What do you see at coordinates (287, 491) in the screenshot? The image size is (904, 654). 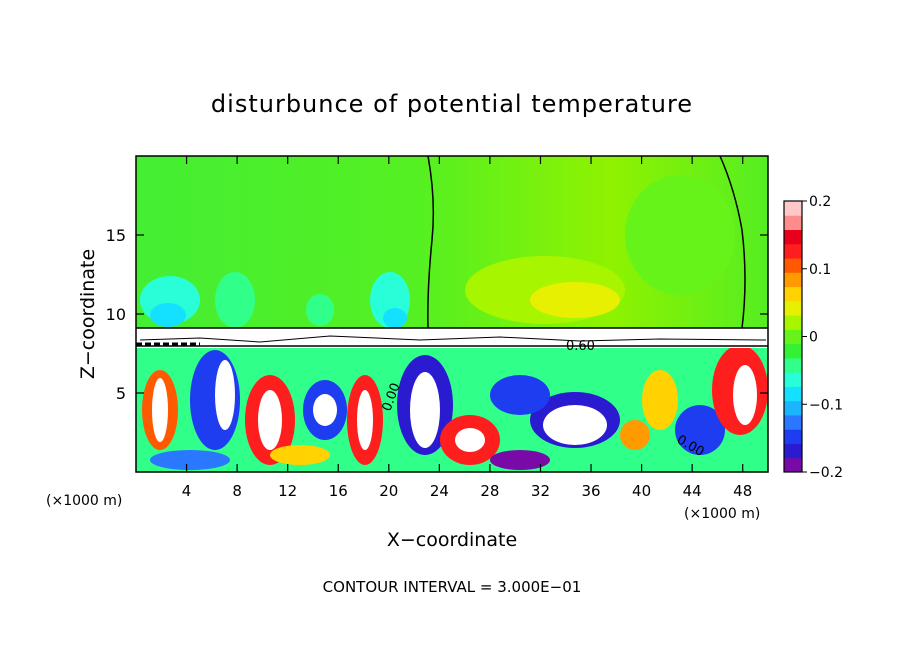 I see `x-tick-label: 12` at bounding box center [287, 491].